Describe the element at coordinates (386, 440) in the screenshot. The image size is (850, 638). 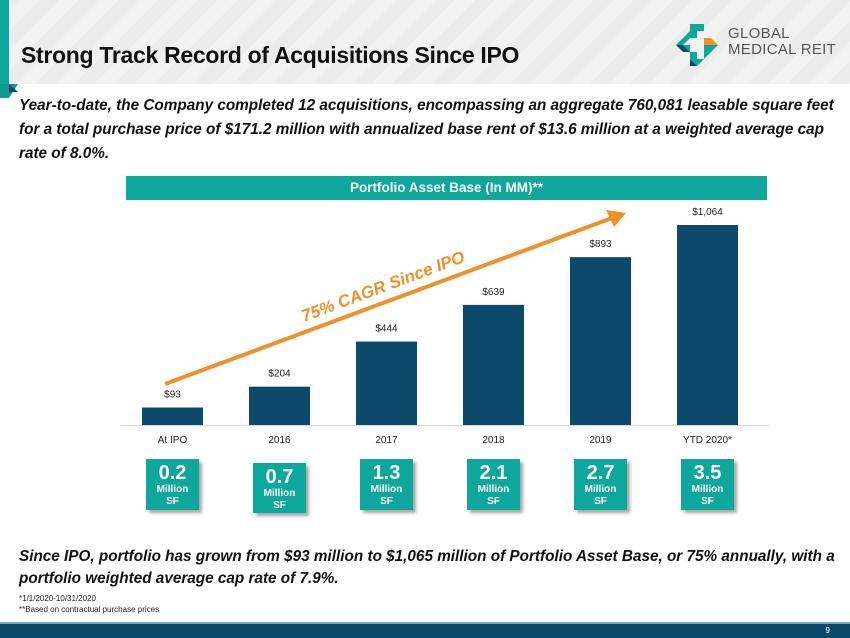
I see `category-label-2: 2017` at that location.